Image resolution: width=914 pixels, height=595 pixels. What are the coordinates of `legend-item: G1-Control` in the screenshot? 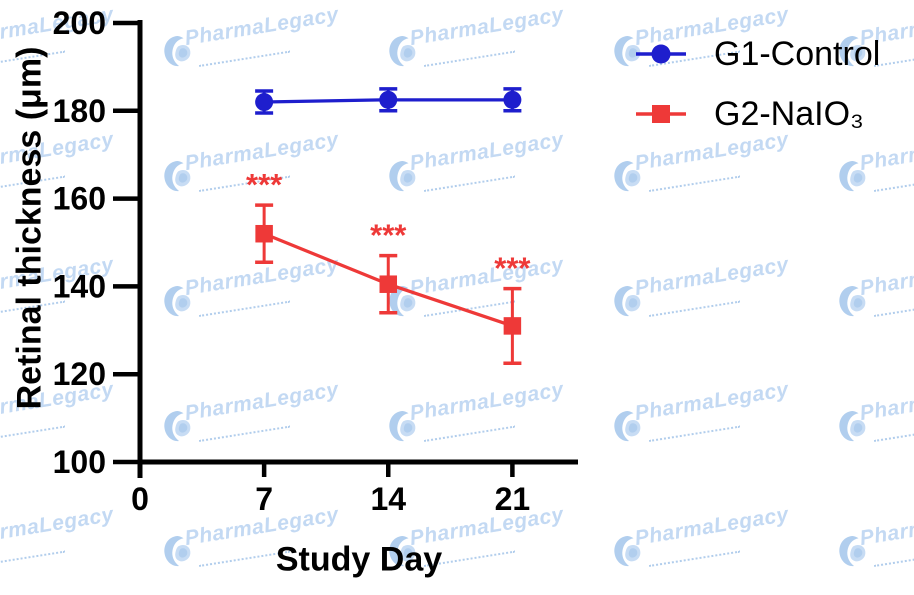 It's located at (755, 54).